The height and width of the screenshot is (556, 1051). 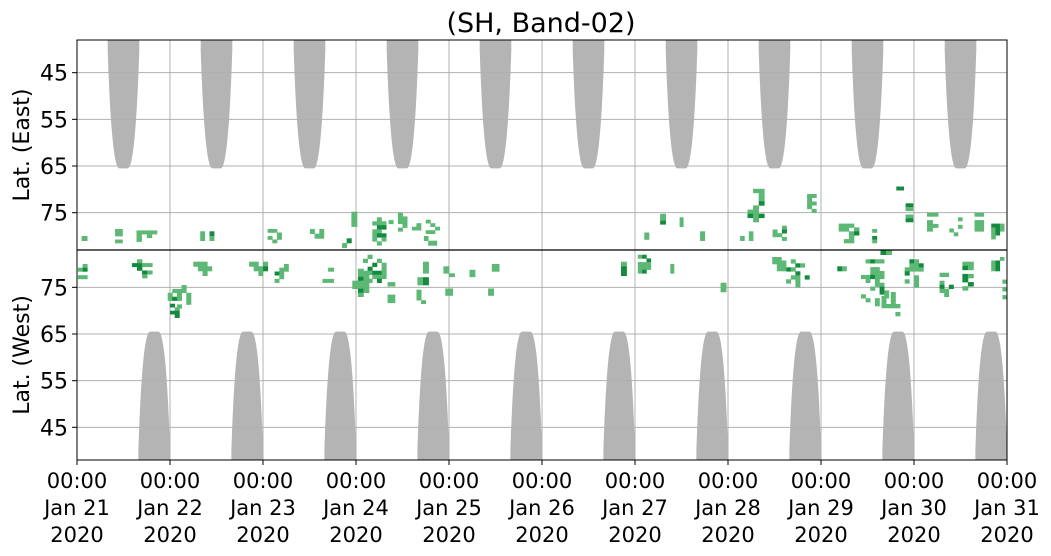 I want to click on y-tick-label-west: 55, so click(x=54, y=382).